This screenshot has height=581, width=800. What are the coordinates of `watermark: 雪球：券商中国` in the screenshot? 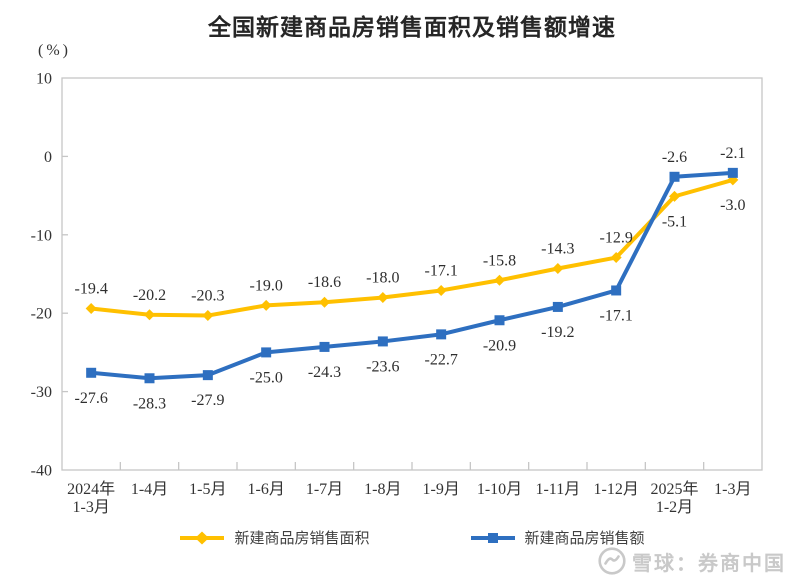 It's located at (691, 561).